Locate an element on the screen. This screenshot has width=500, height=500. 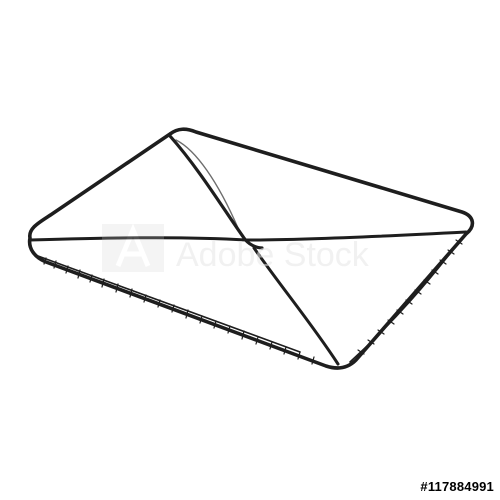
envelope-flap-left-edge is located at coordinates (216, 192).